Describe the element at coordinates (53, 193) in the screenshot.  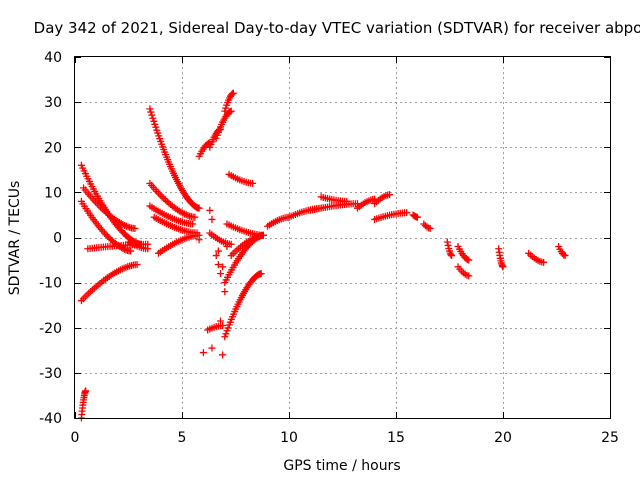
I see `y-tick-label: 10` at that location.